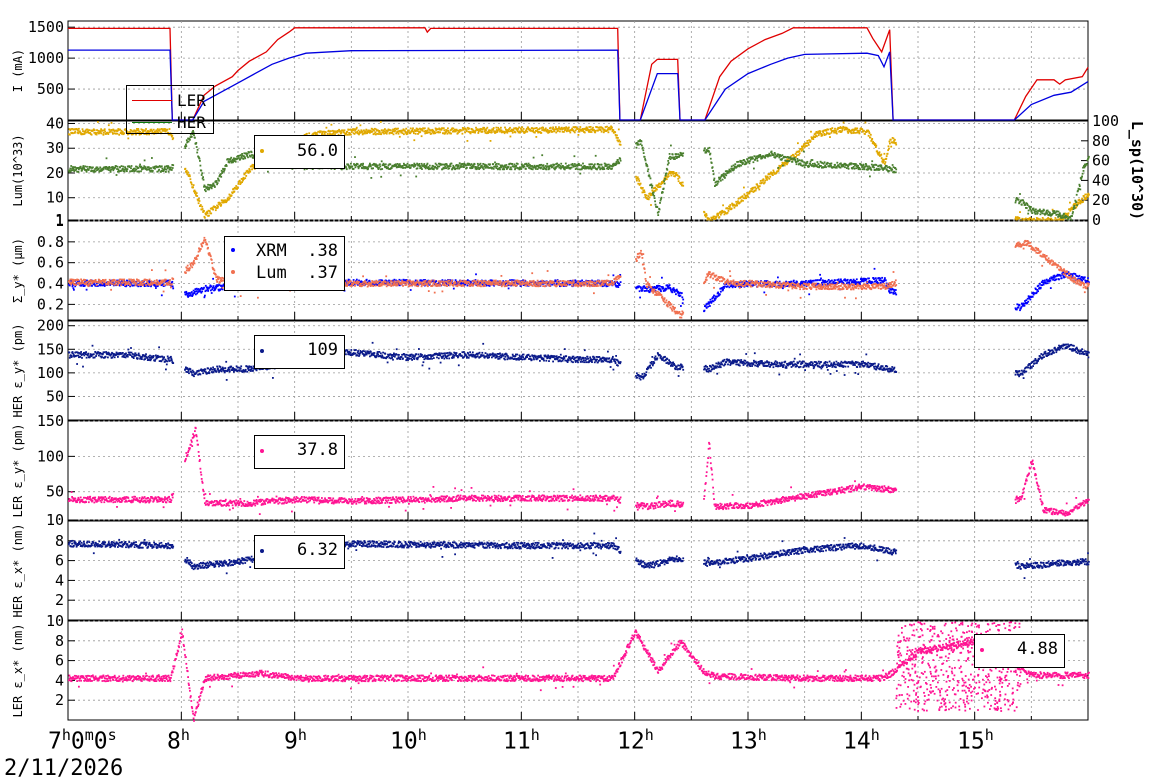  Describe the element at coordinates (1096, 220) in the screenshot. I see `y-right-tick-label: 0` at that location.